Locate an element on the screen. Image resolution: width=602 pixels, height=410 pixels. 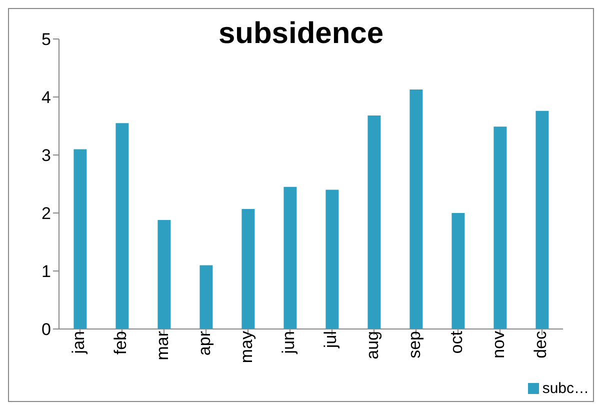
y-tick-label: 2 is located at coordinates (46, 214).